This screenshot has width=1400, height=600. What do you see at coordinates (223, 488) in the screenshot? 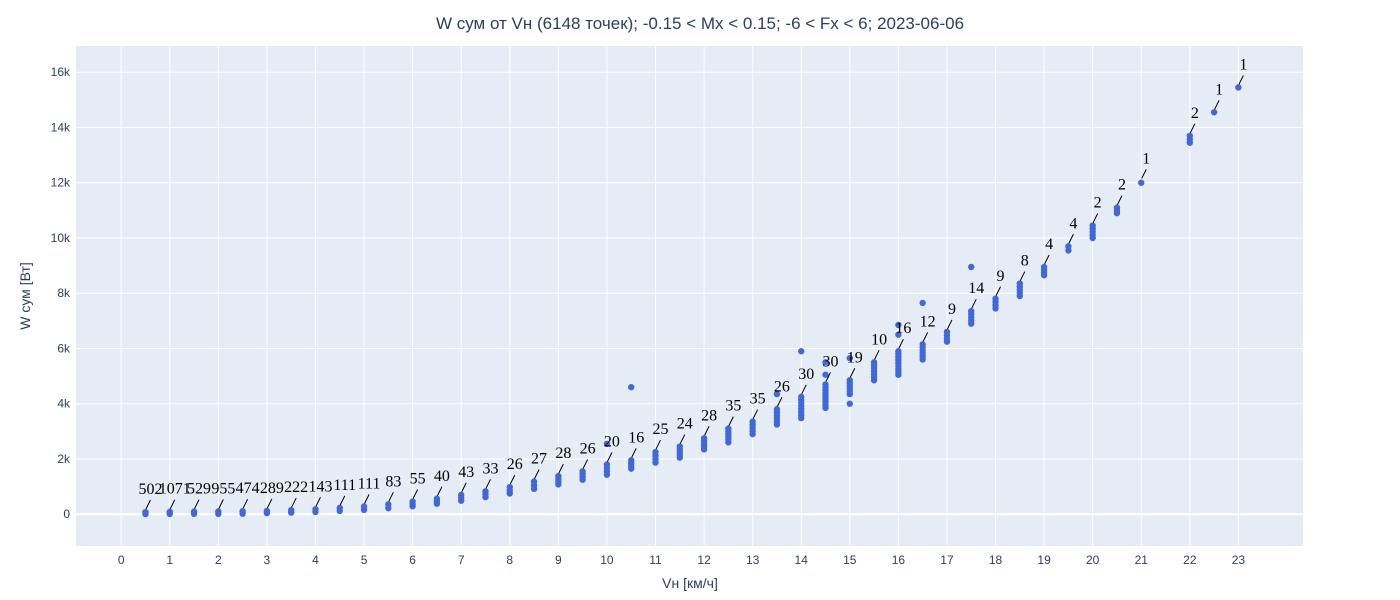
I see `count-label: 955` at bounding box center [223, 488].